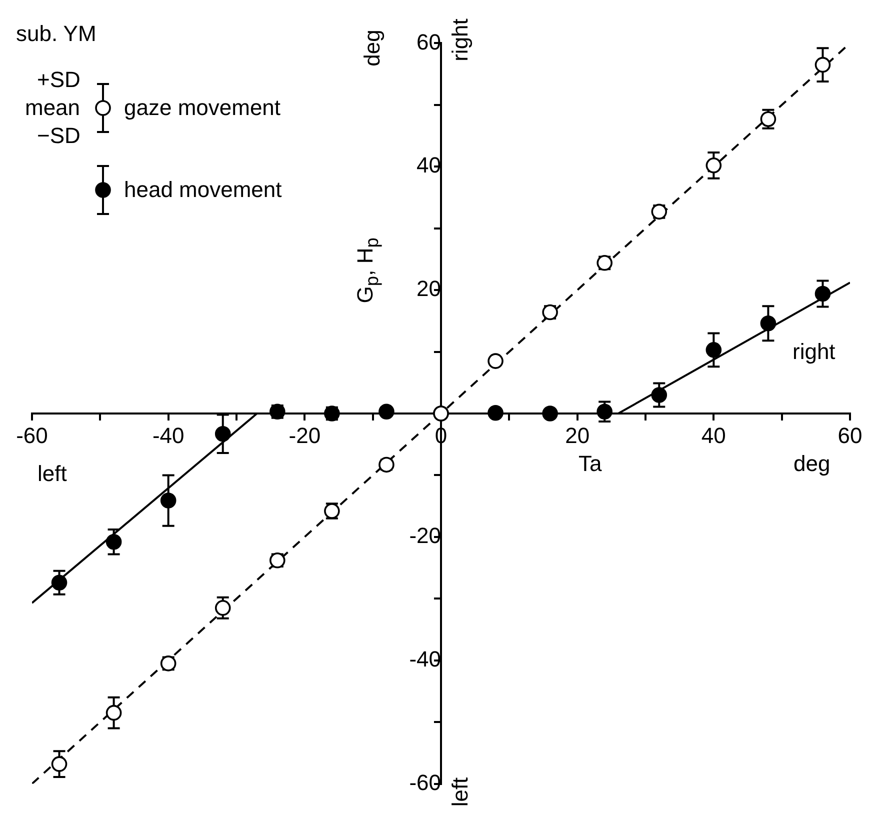 This screenshot has height=827, width=869. What do you see at coordinates (428, 41) in the screenshot?
I see `y-tick-label: 60` at bounding box center [428, 41].